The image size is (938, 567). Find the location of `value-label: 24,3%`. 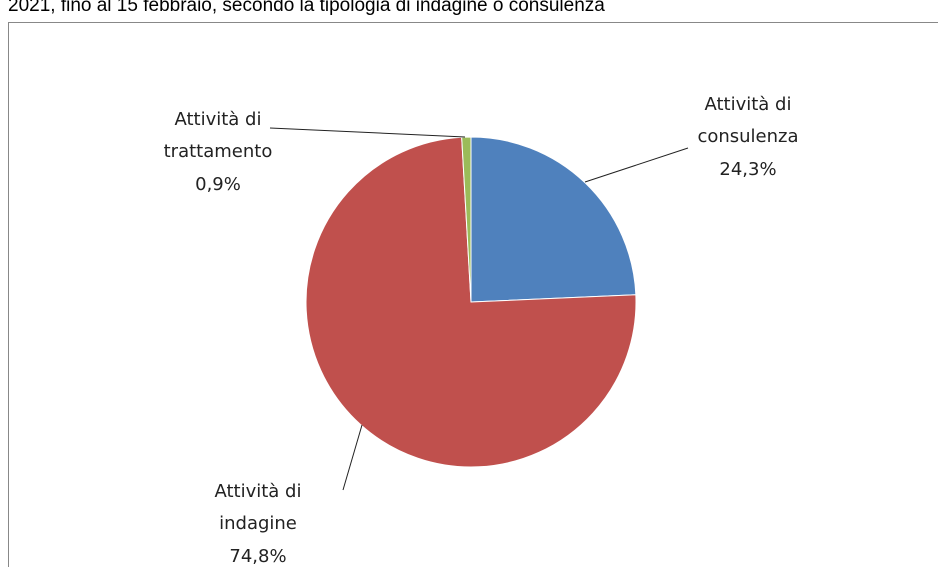

value-label: 24,3% is located at coordinates (747, 169).